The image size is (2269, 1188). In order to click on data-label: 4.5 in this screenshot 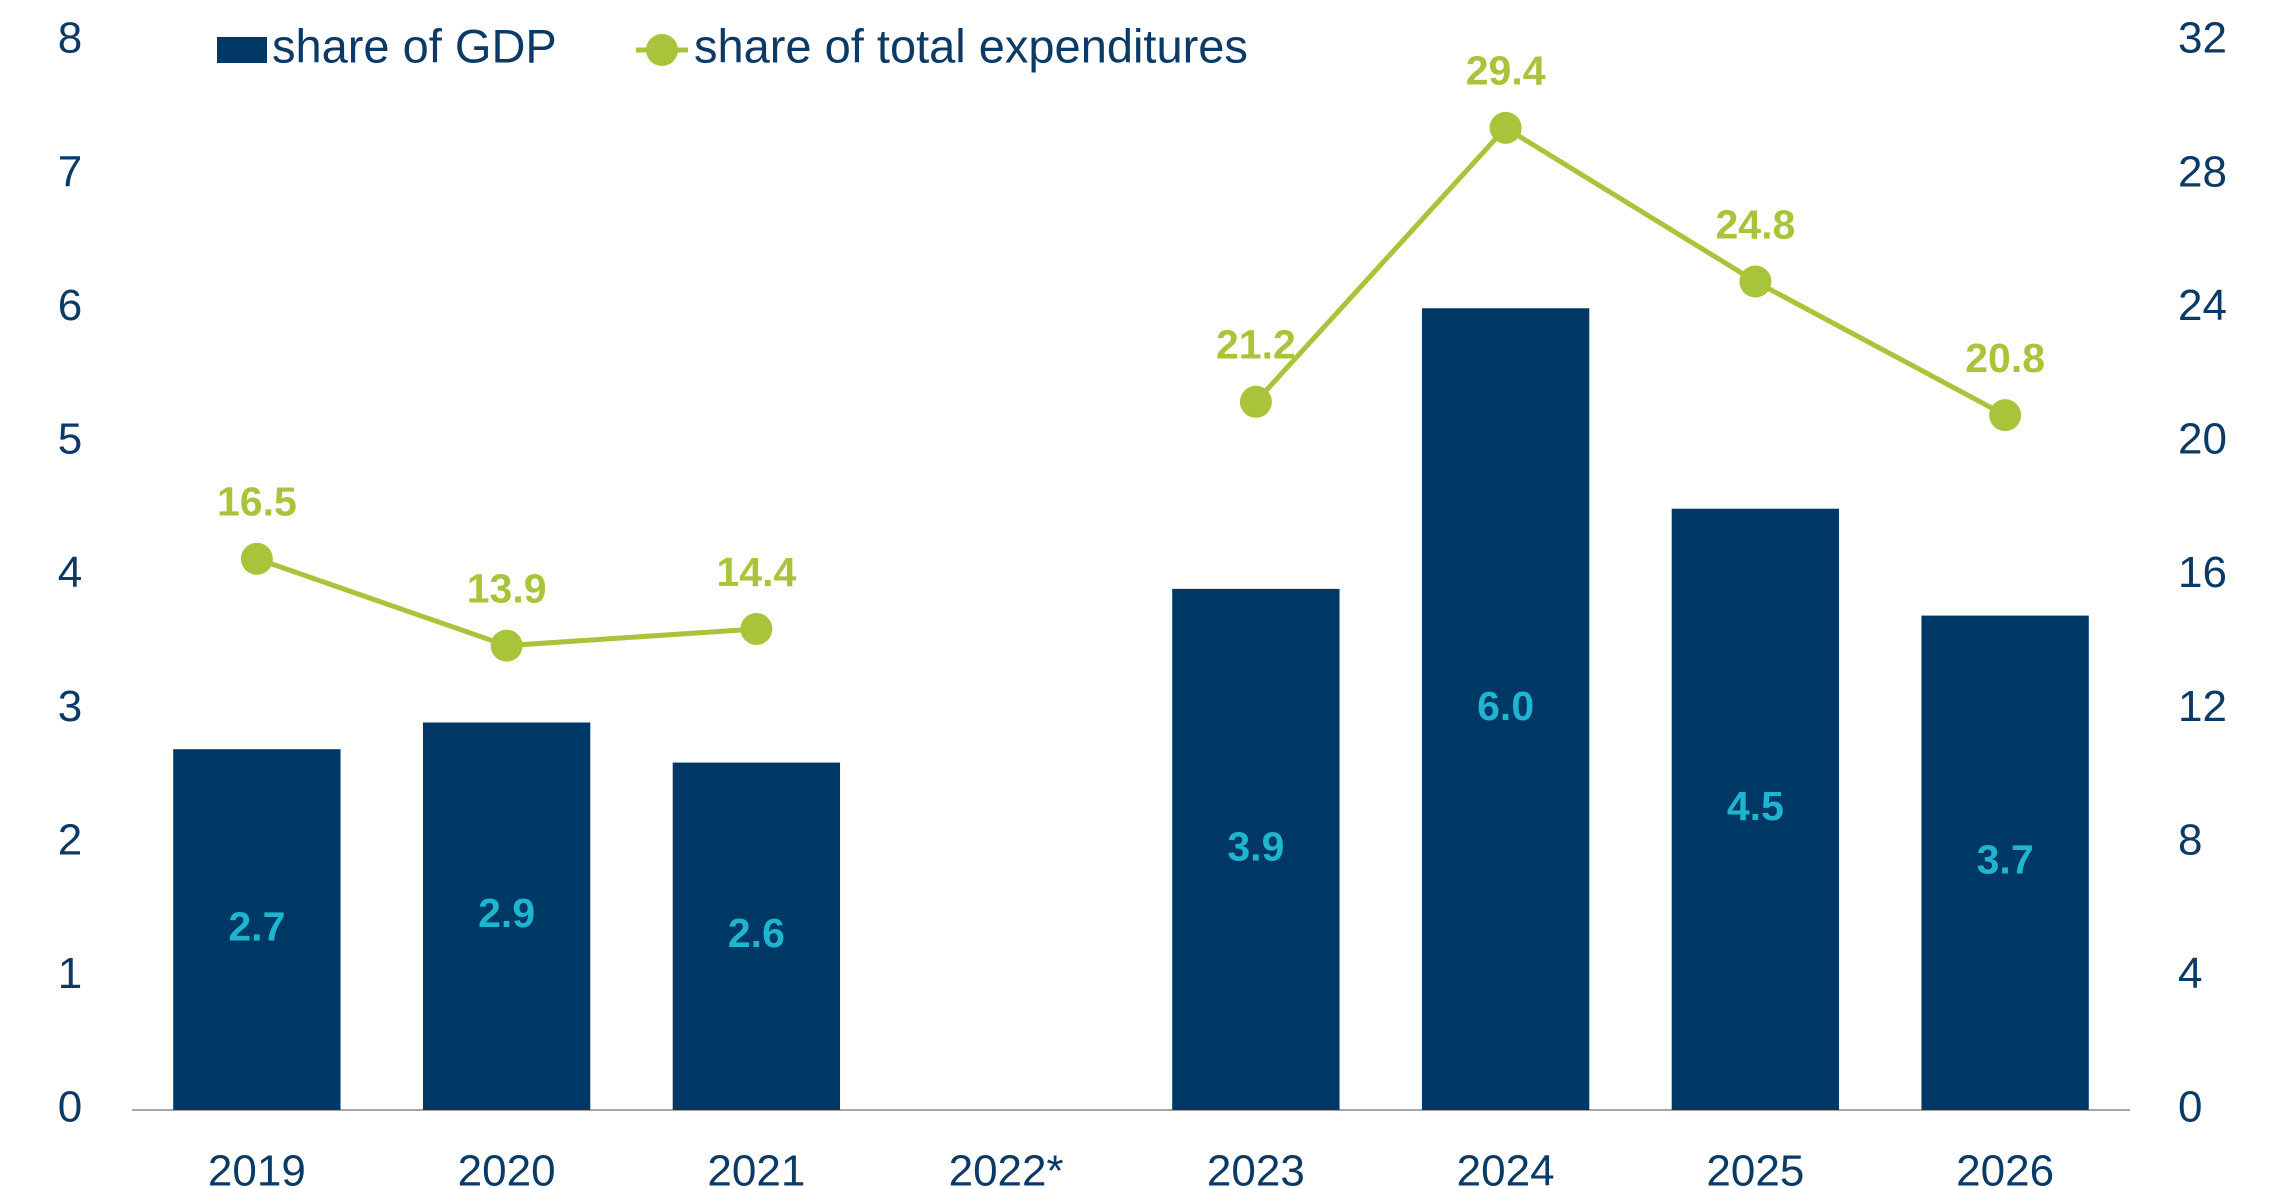, I will do `click(1755, 806)`.